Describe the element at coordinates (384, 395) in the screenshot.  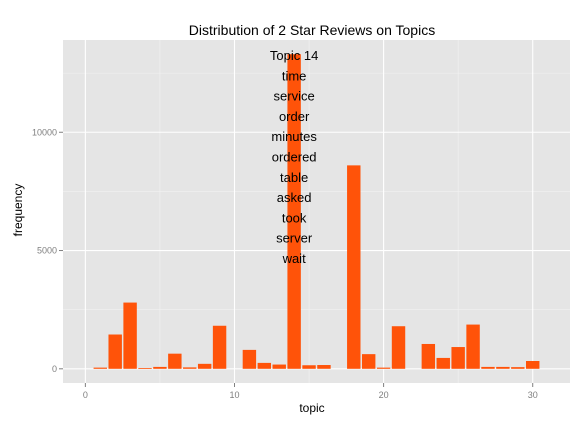
I see `x-tick-label: 20` at that location.